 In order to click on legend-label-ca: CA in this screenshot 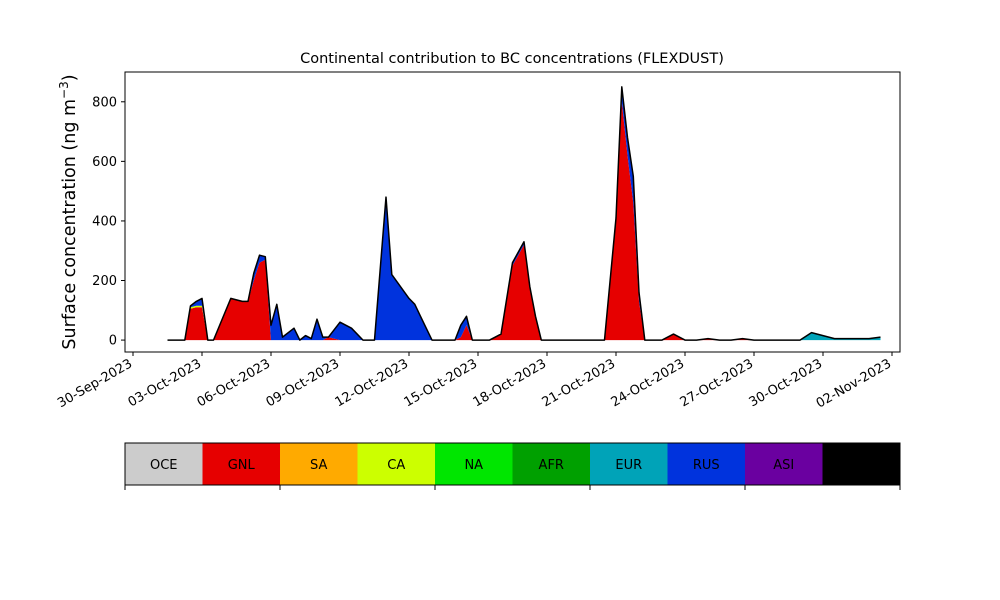, I will do `click(396, 465)`.